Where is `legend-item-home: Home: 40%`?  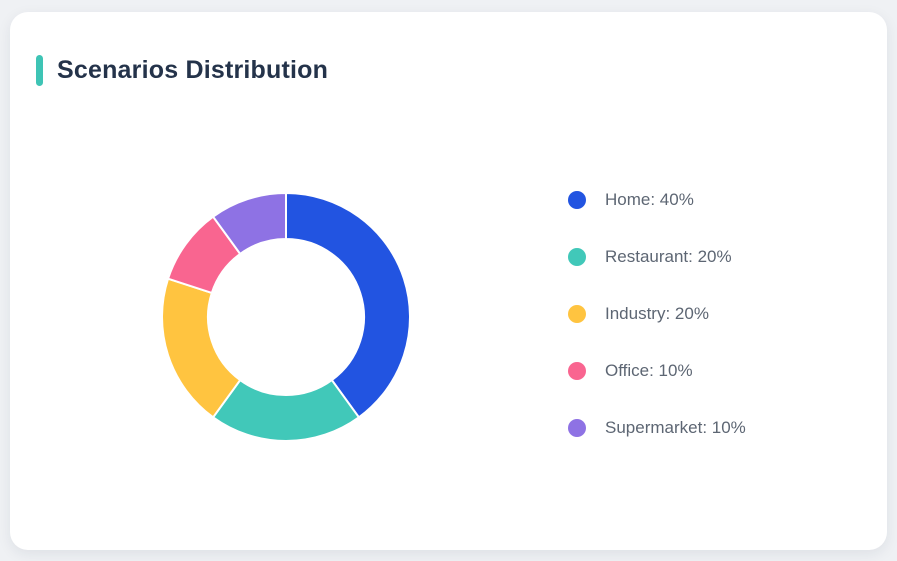 legend-item-home: Home: 40% is located at coordinates (657, 200).